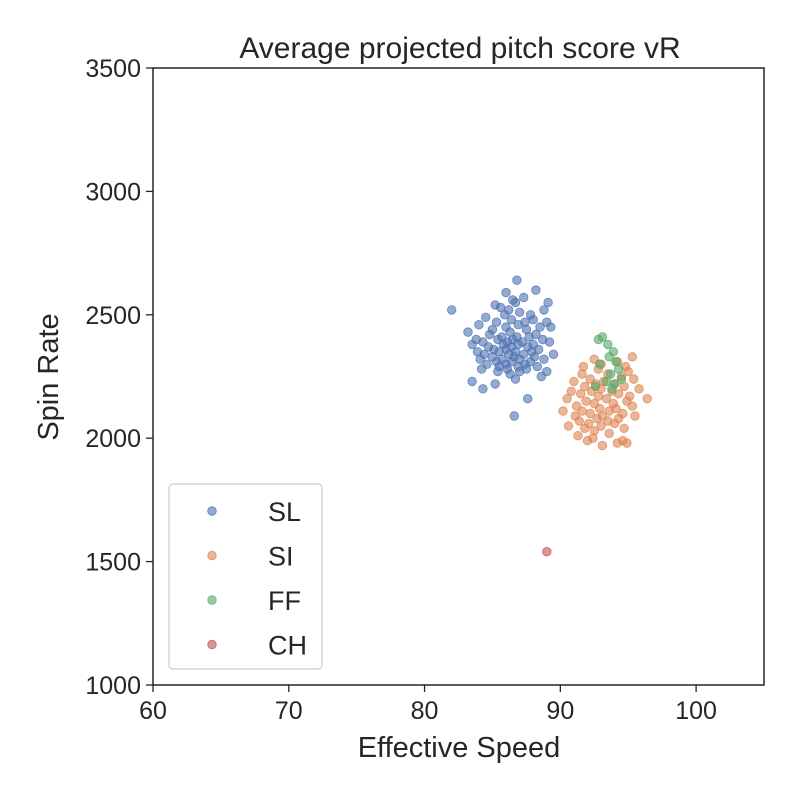 The height and width of the screenshot is (800, 800). Describe the element at coordinates (284, 512) in the screenshot. I see `legend-label-sl: SL` at that location.